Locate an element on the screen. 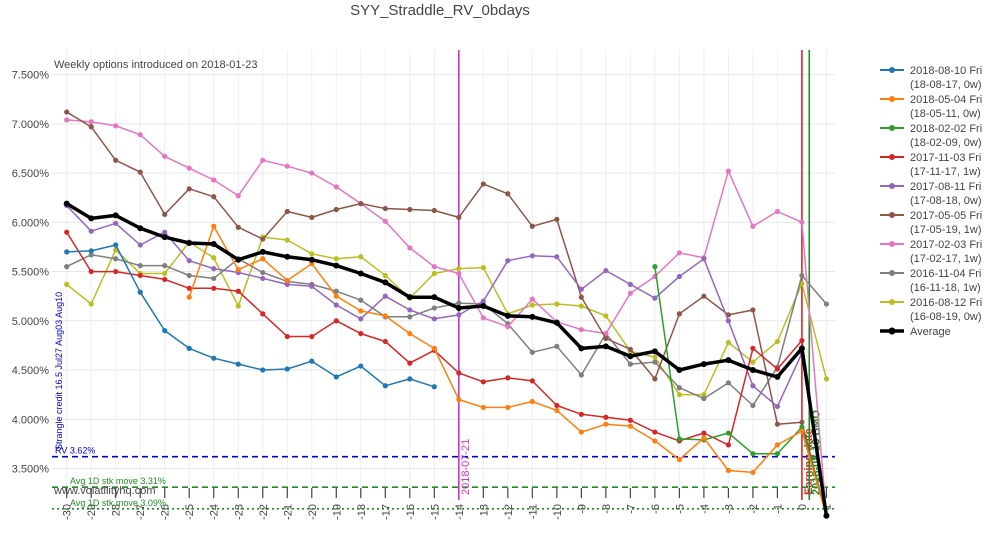 This screenshot has height=538, width=1000. legend-entry: 2017-05-05 Fri is located at coordinates (946, 216).